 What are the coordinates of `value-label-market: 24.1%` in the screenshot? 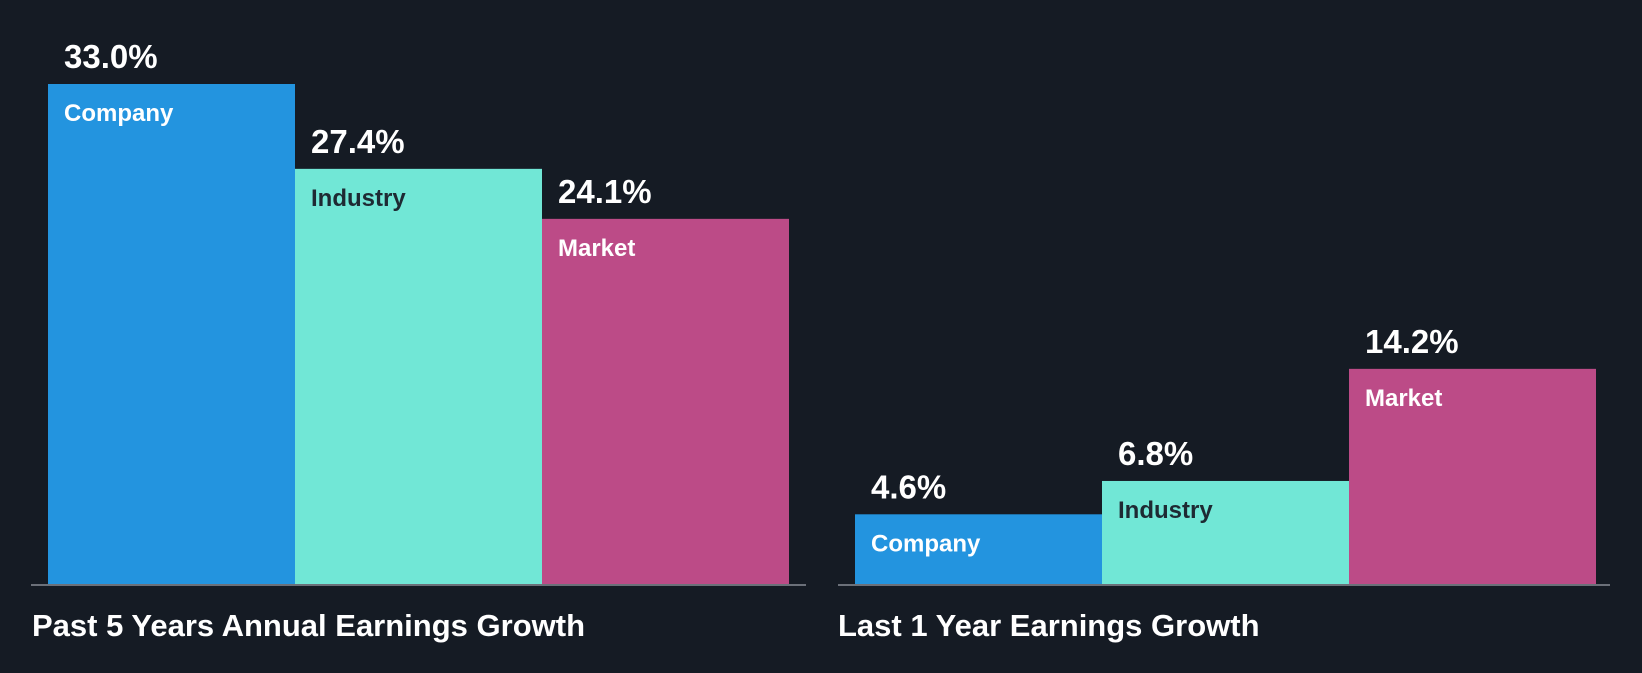 It's located at (605, 191).